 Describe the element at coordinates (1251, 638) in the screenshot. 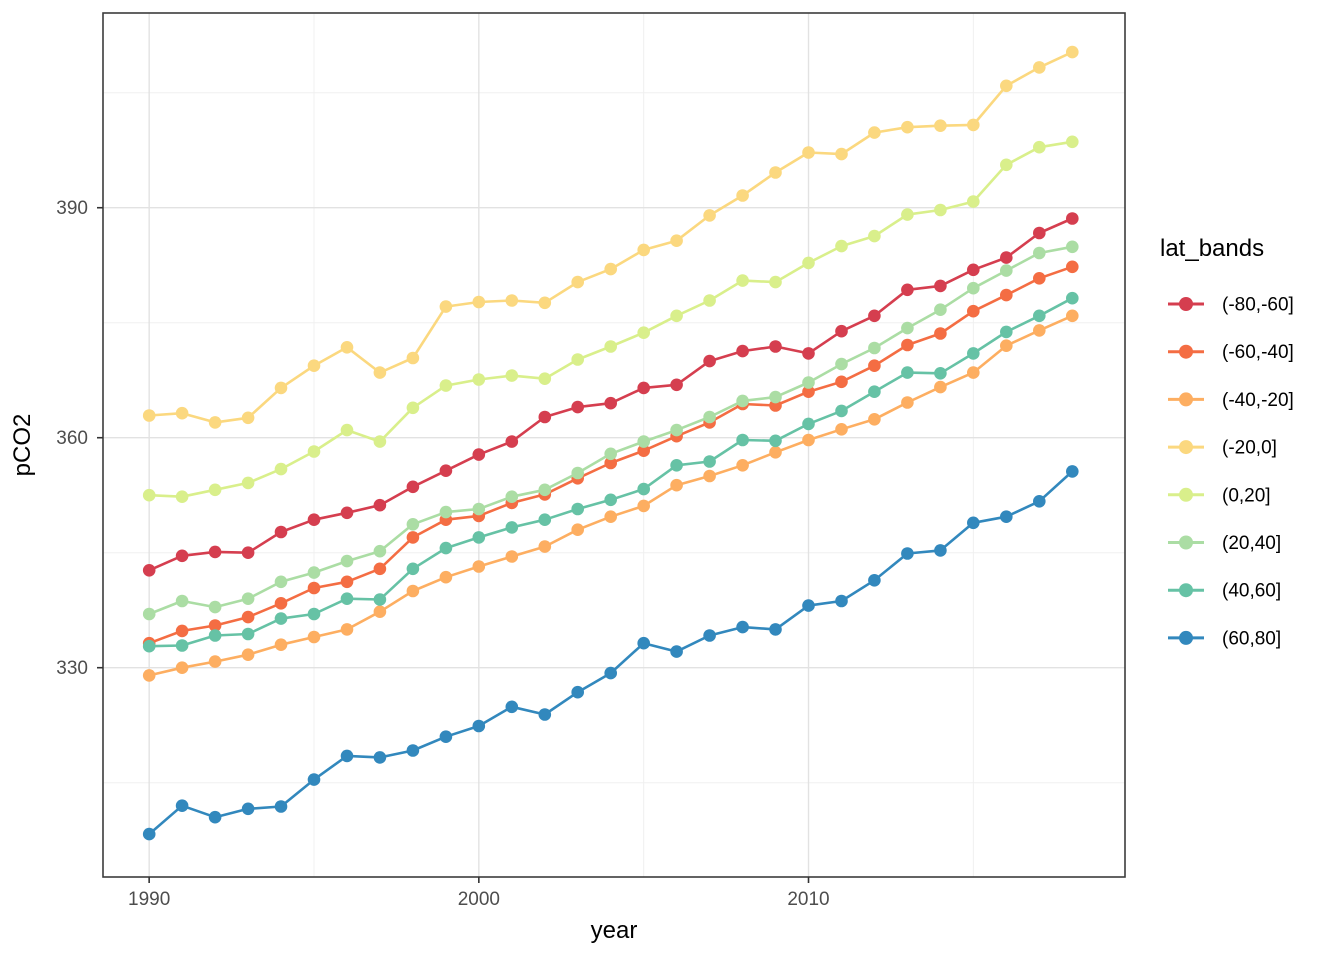

I see `legend-item-label: (60,80]` at that location.